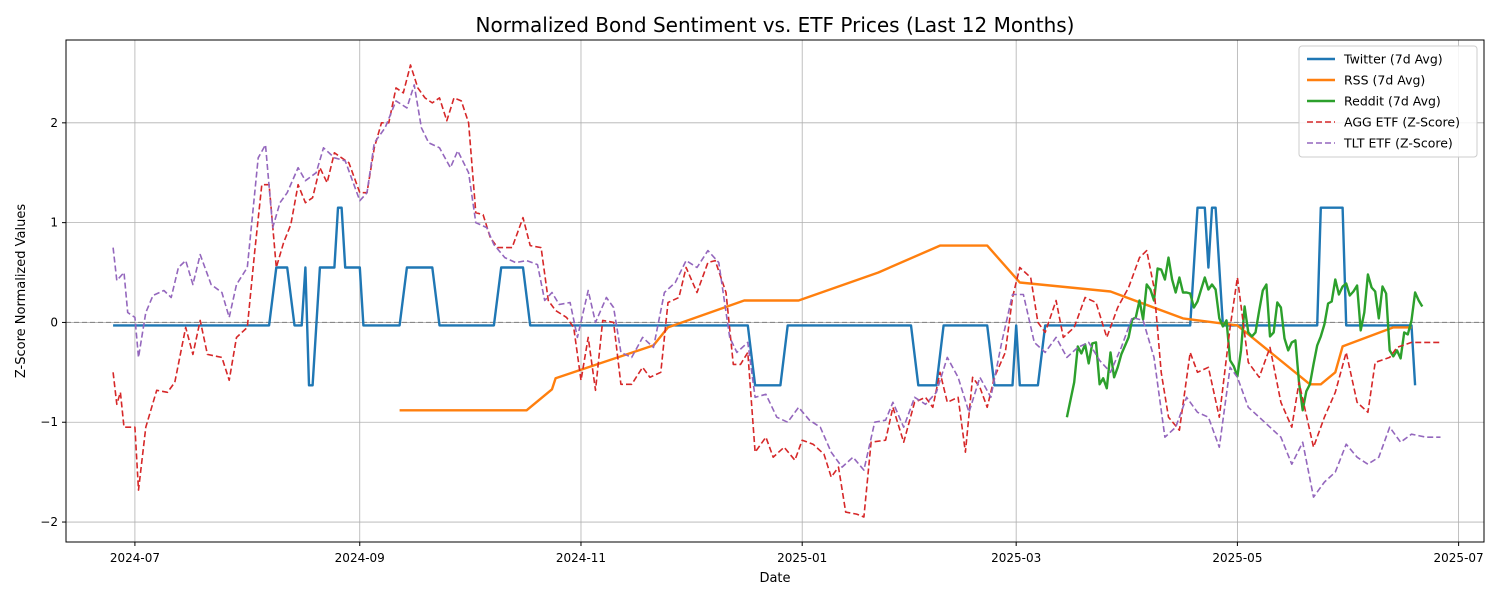  Describe the element at coordinates (1459, 558) in the screenshot. I see `x-tick-label: 2025-07` at that location.